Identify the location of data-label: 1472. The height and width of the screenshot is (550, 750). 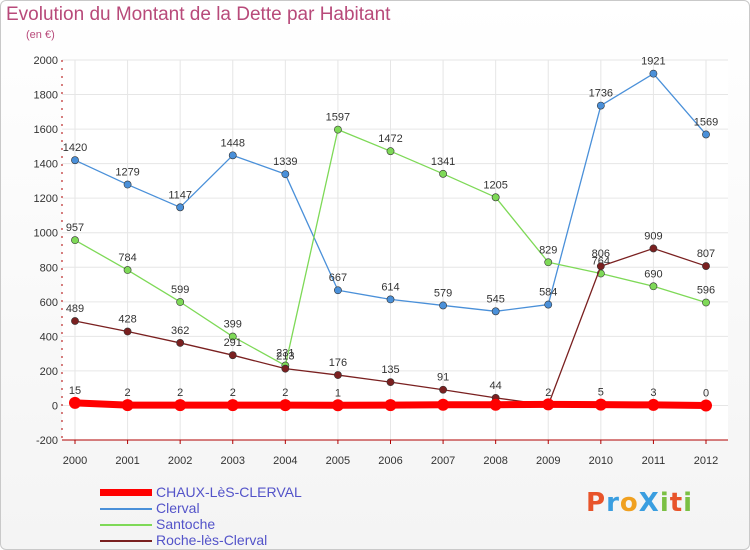
(390, 139).